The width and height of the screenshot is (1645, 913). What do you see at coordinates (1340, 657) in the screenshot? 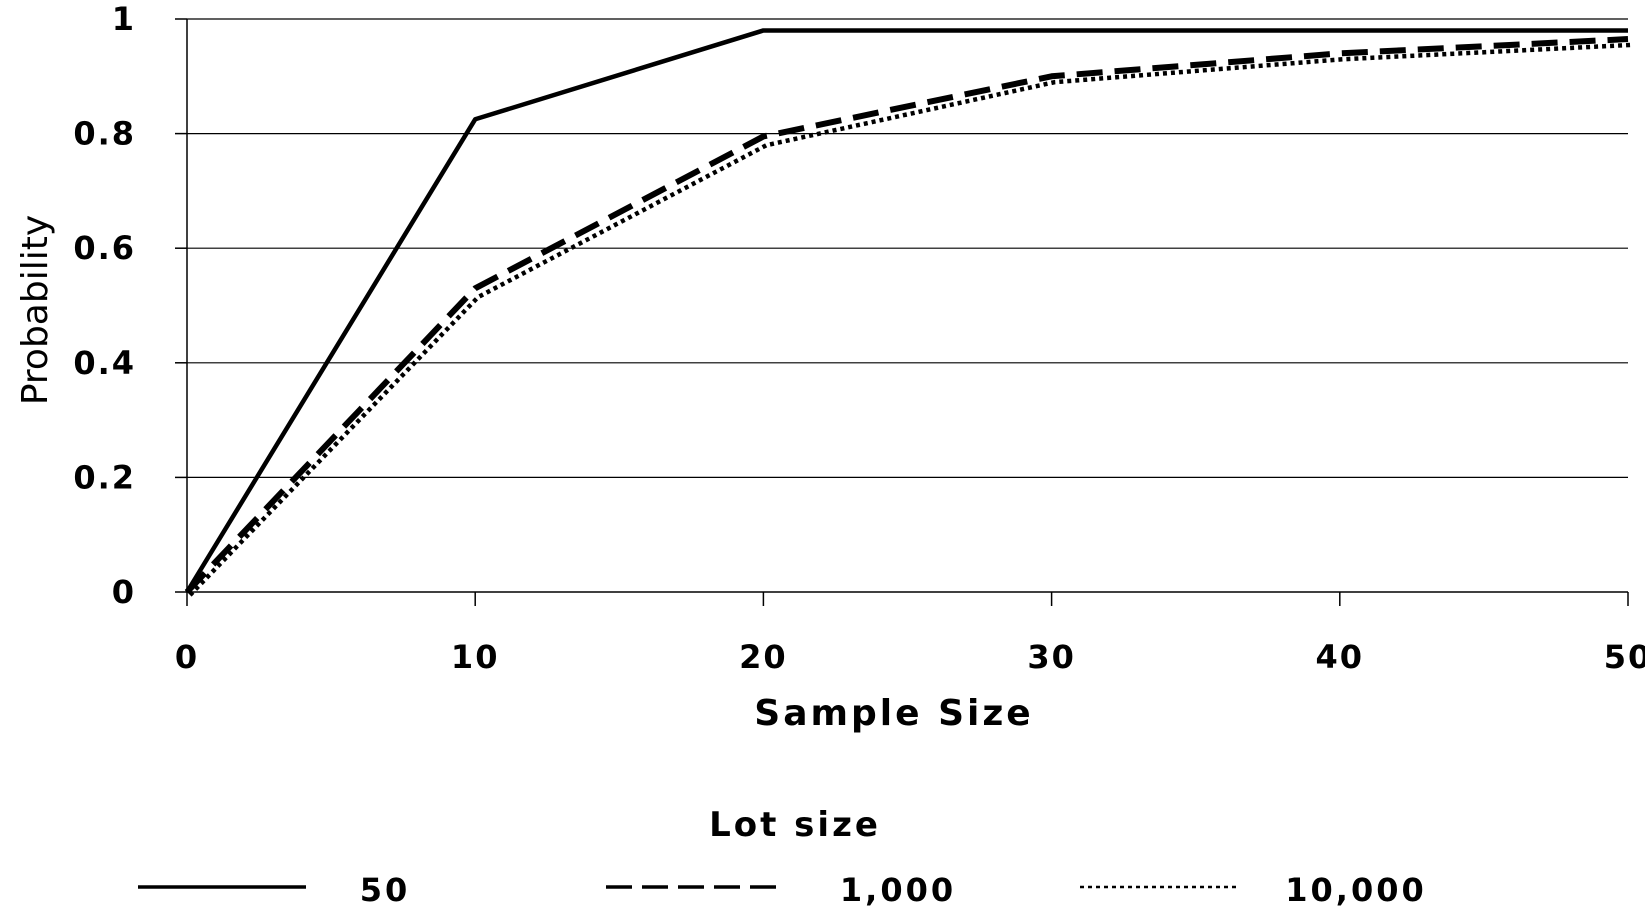
I see `x-tick-label-4: 40` at bounding box center [1340, 657].